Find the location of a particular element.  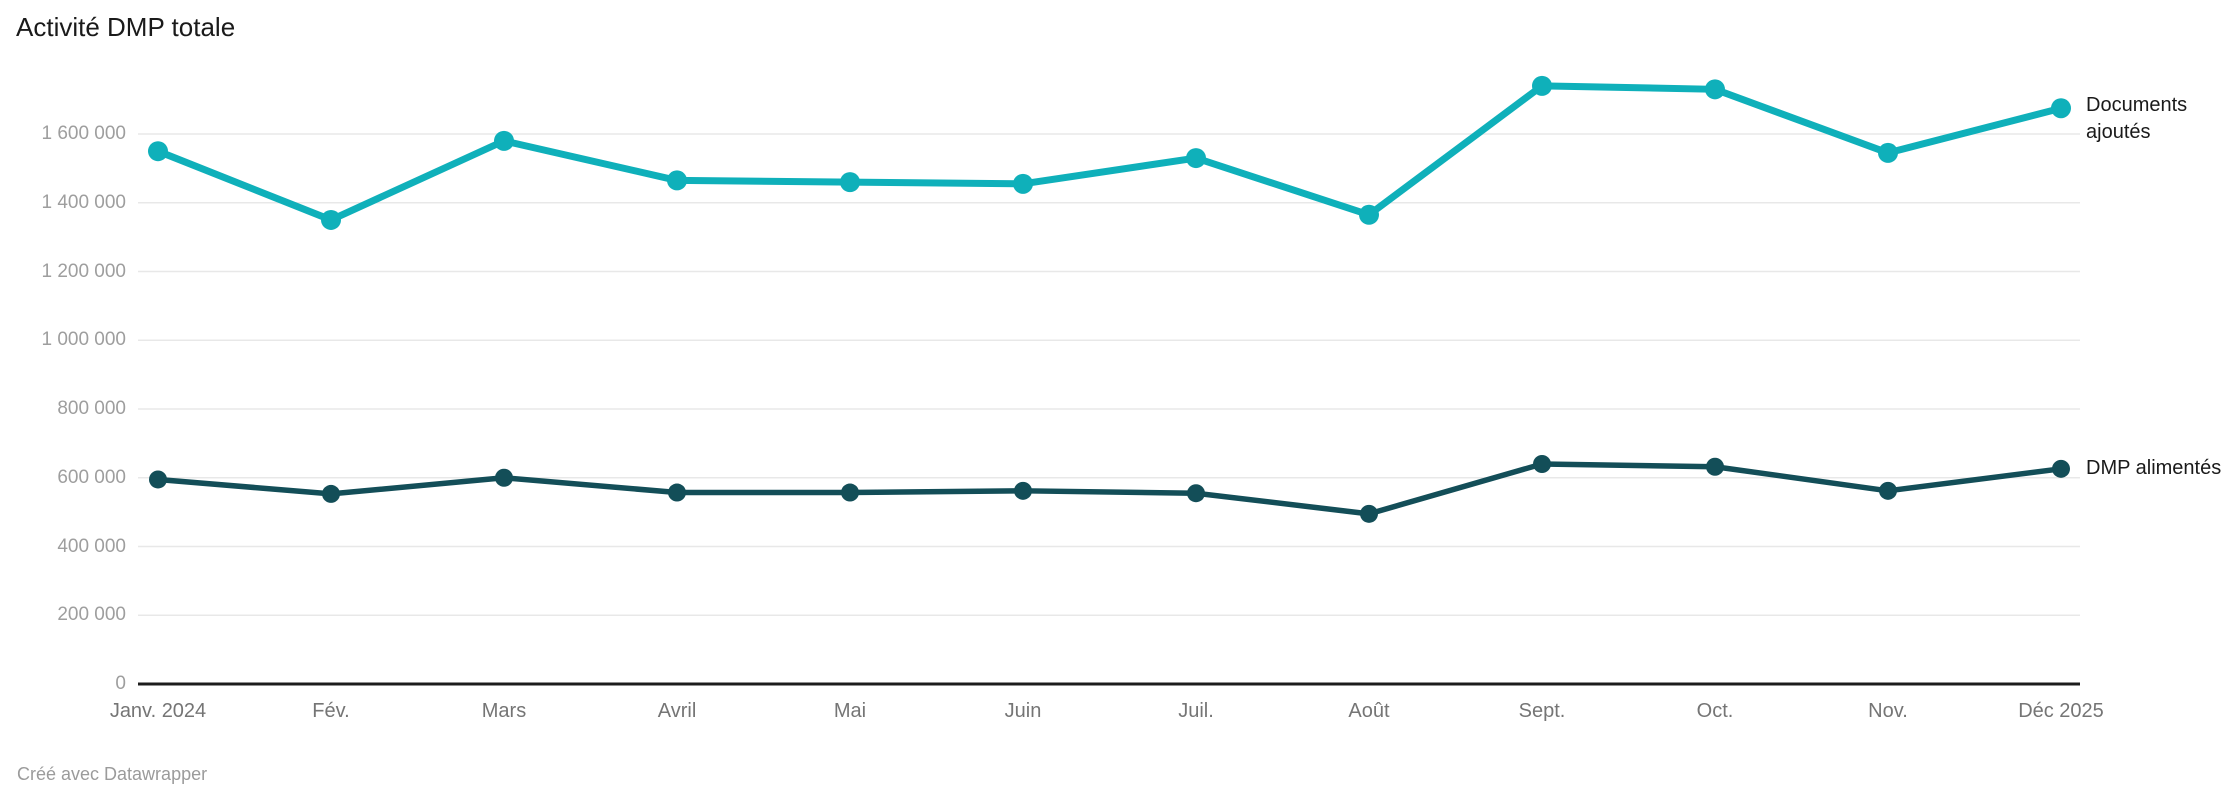

series-label-dmp-alimentes: DMP alimentés is located at coordinates (2154, 468).